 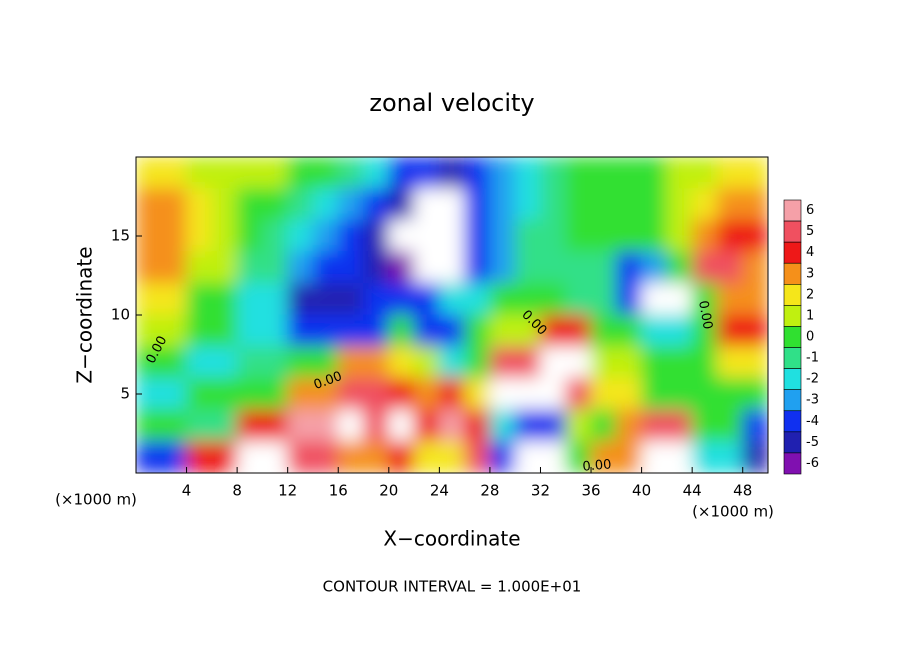 I want to click on colorbar-label: 5, so click(x=810, y=231).